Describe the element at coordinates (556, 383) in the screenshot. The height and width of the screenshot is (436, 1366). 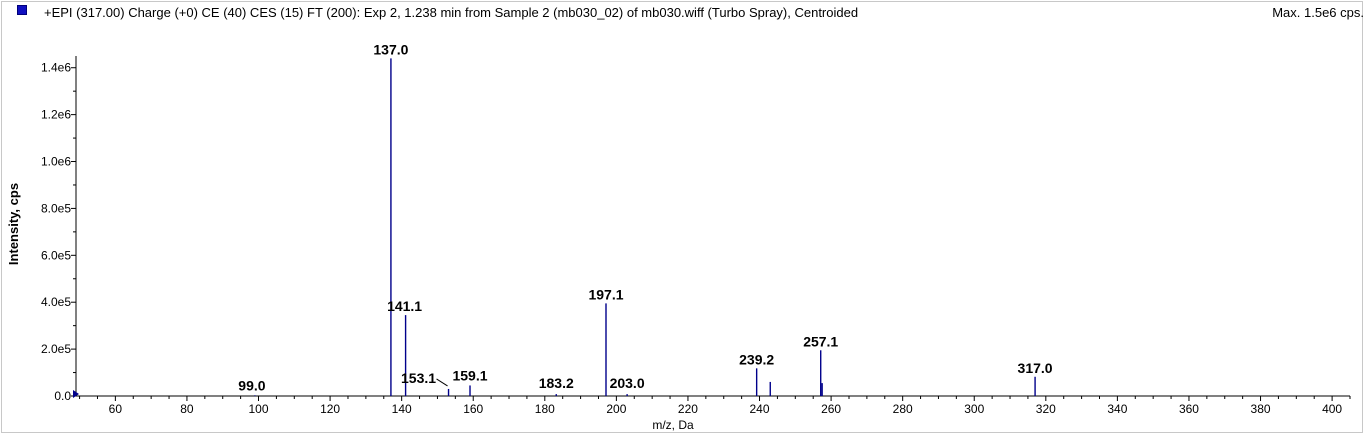
I see `peak-label: 183.2` at that location.